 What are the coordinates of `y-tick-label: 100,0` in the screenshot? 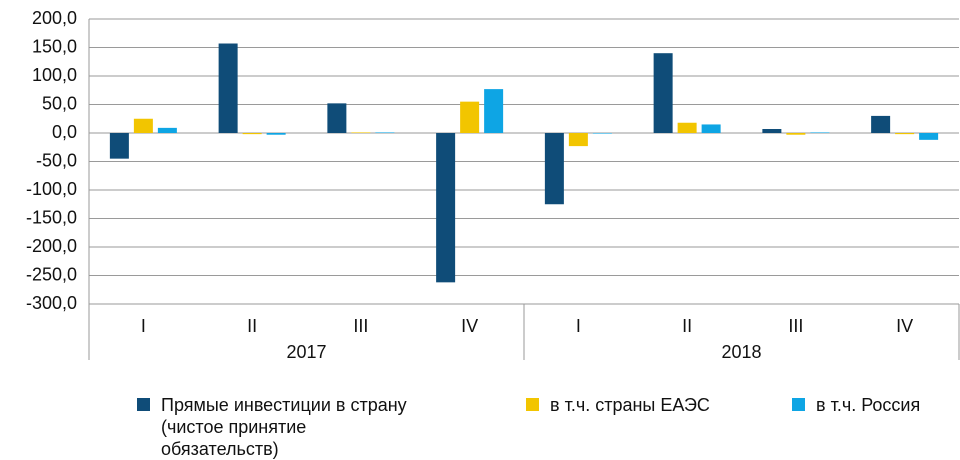 It's located at (54, 75).